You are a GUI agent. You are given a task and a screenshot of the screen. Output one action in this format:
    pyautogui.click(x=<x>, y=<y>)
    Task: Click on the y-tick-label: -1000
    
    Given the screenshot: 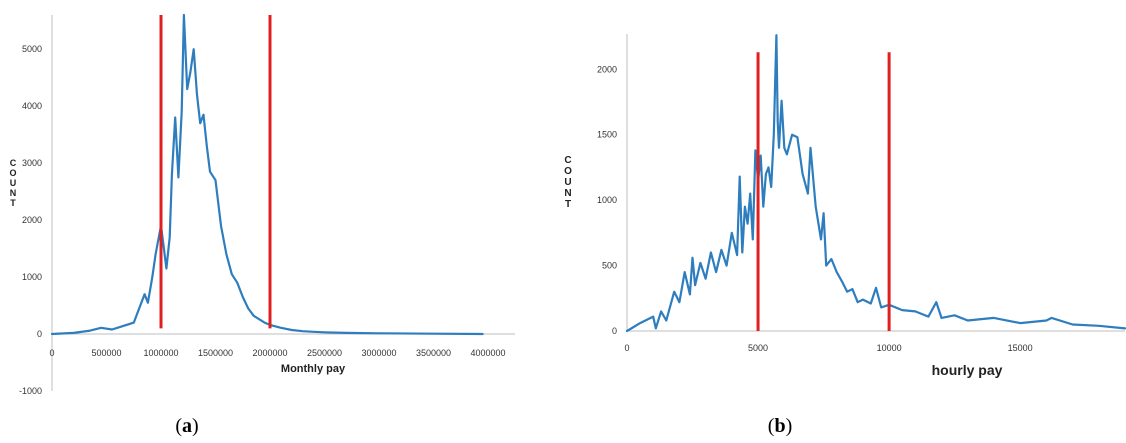 What is the action you would take?
    pyautogui.click(x=30, y=391)
    